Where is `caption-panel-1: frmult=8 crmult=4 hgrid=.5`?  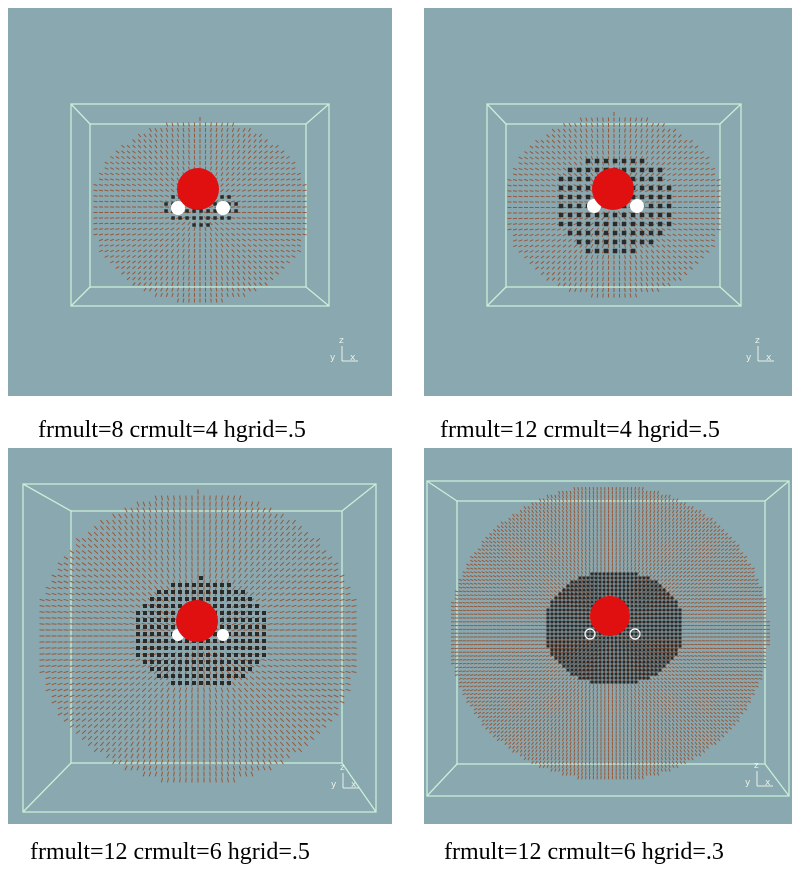 caption-panel-1: frmult=8 crmult=4 hgrid=.5 is located at coordinates (172, 430).